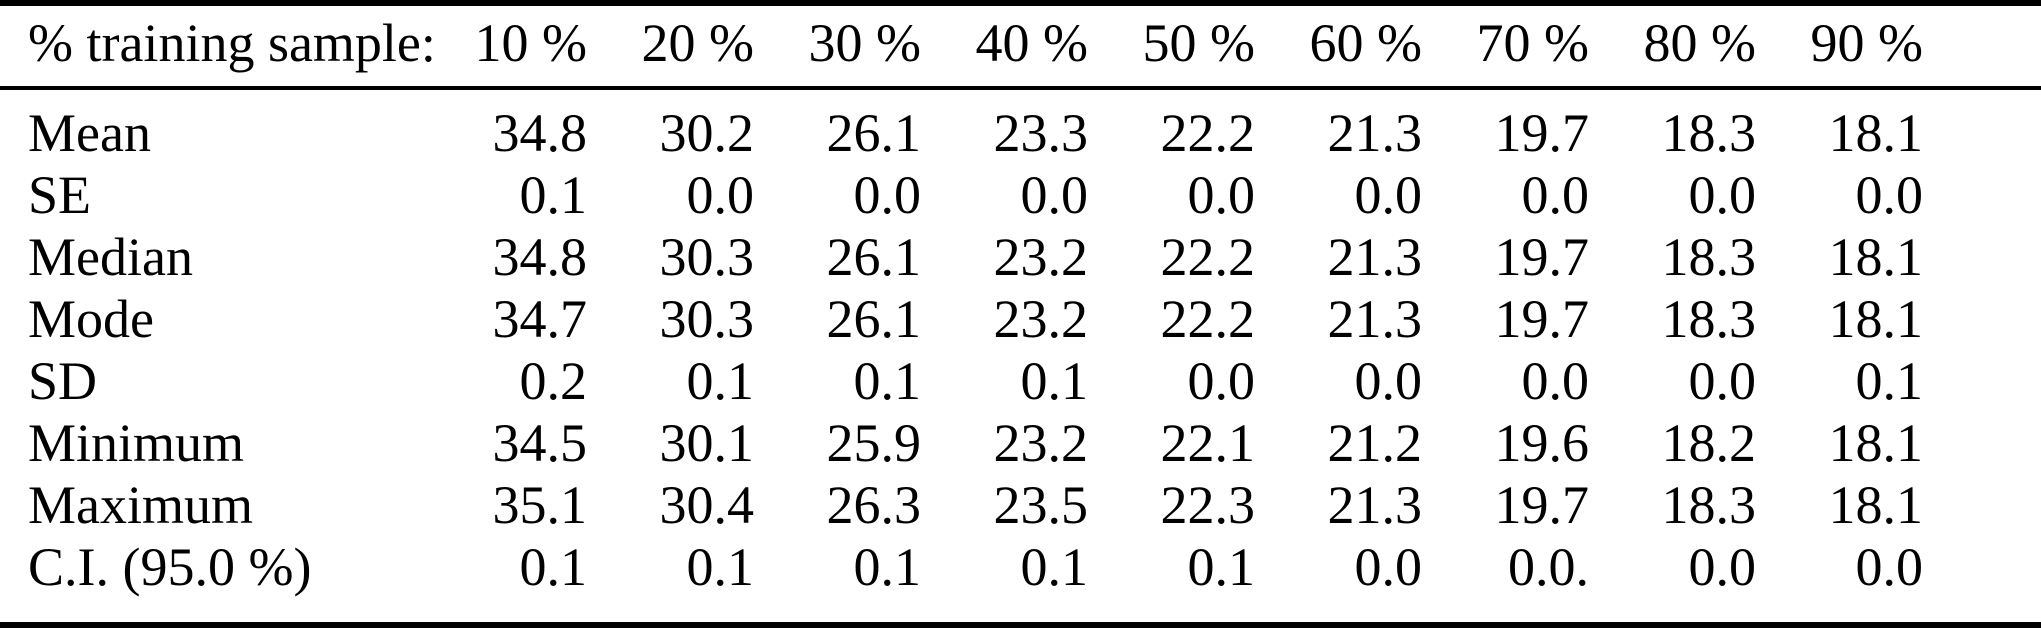 This screenshot has width=2041, height=630. I want to click on table-row: Mode 34.7 30.3 26.1 23.2 22.2 21.3 19.7 18.3 18.1, so click(1020, 319).